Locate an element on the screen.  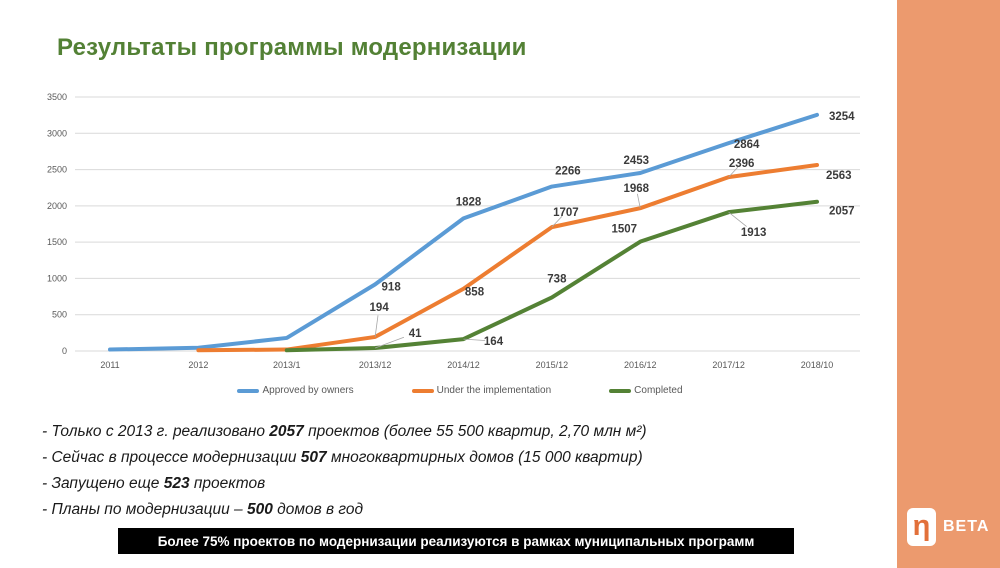
legend-item: Approved by owners is located at coordinates (295, 390).